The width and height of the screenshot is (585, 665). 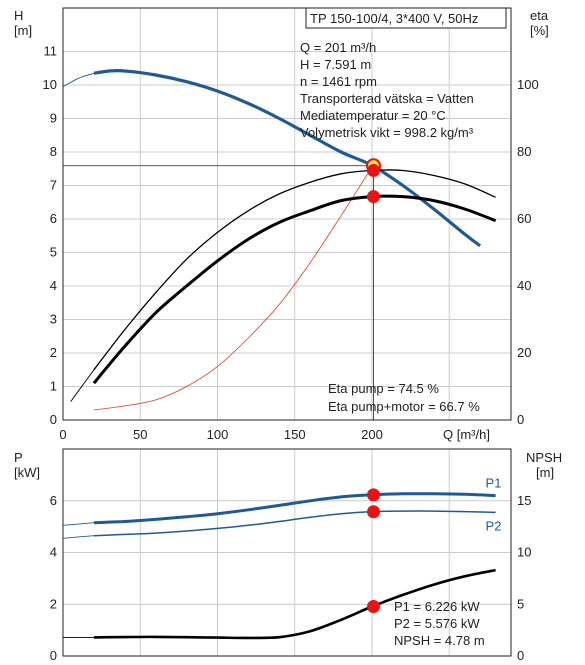 I want to click on series-label-p1: P1, so click(x=494, y=483).